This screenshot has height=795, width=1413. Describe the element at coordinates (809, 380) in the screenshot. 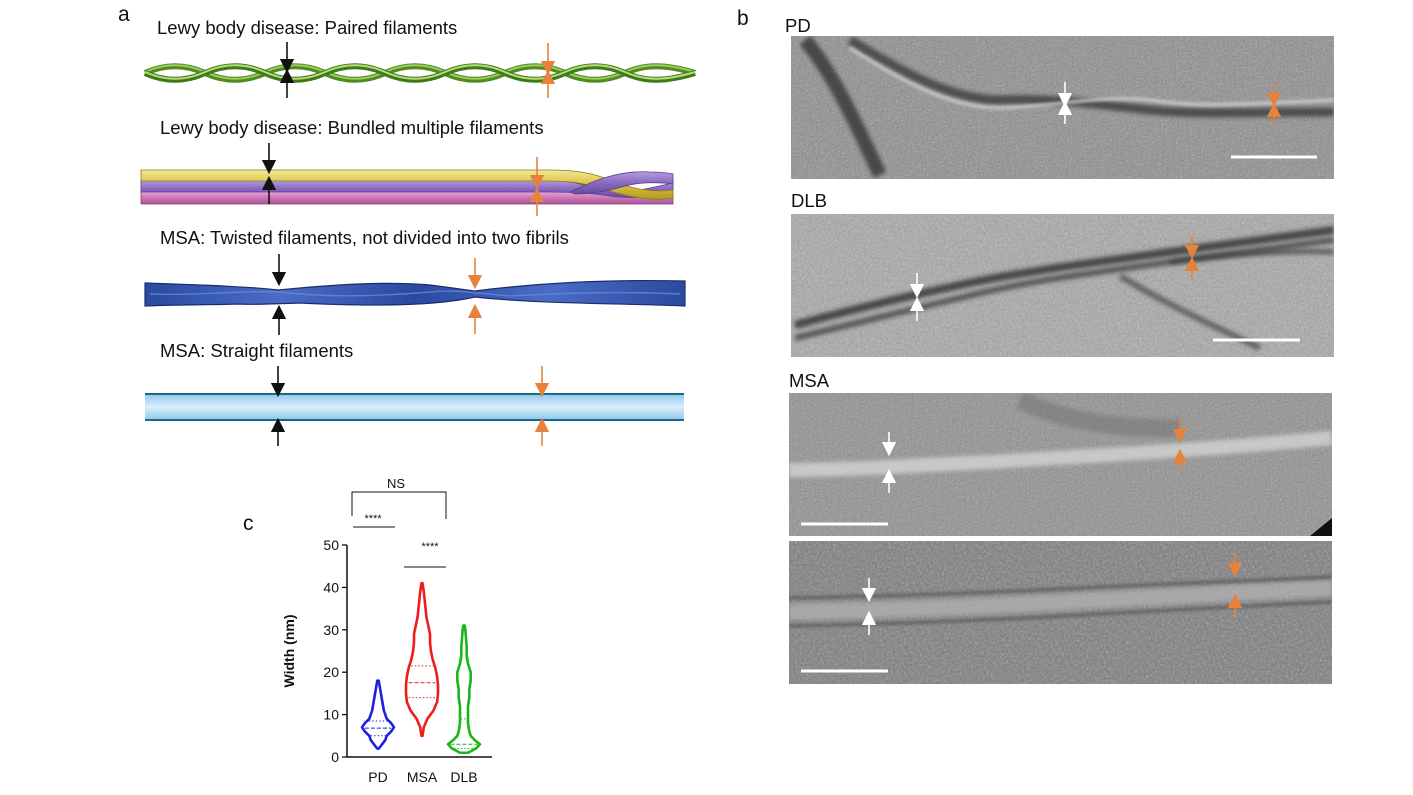

I see `em-title-msa: MSA` at that location.